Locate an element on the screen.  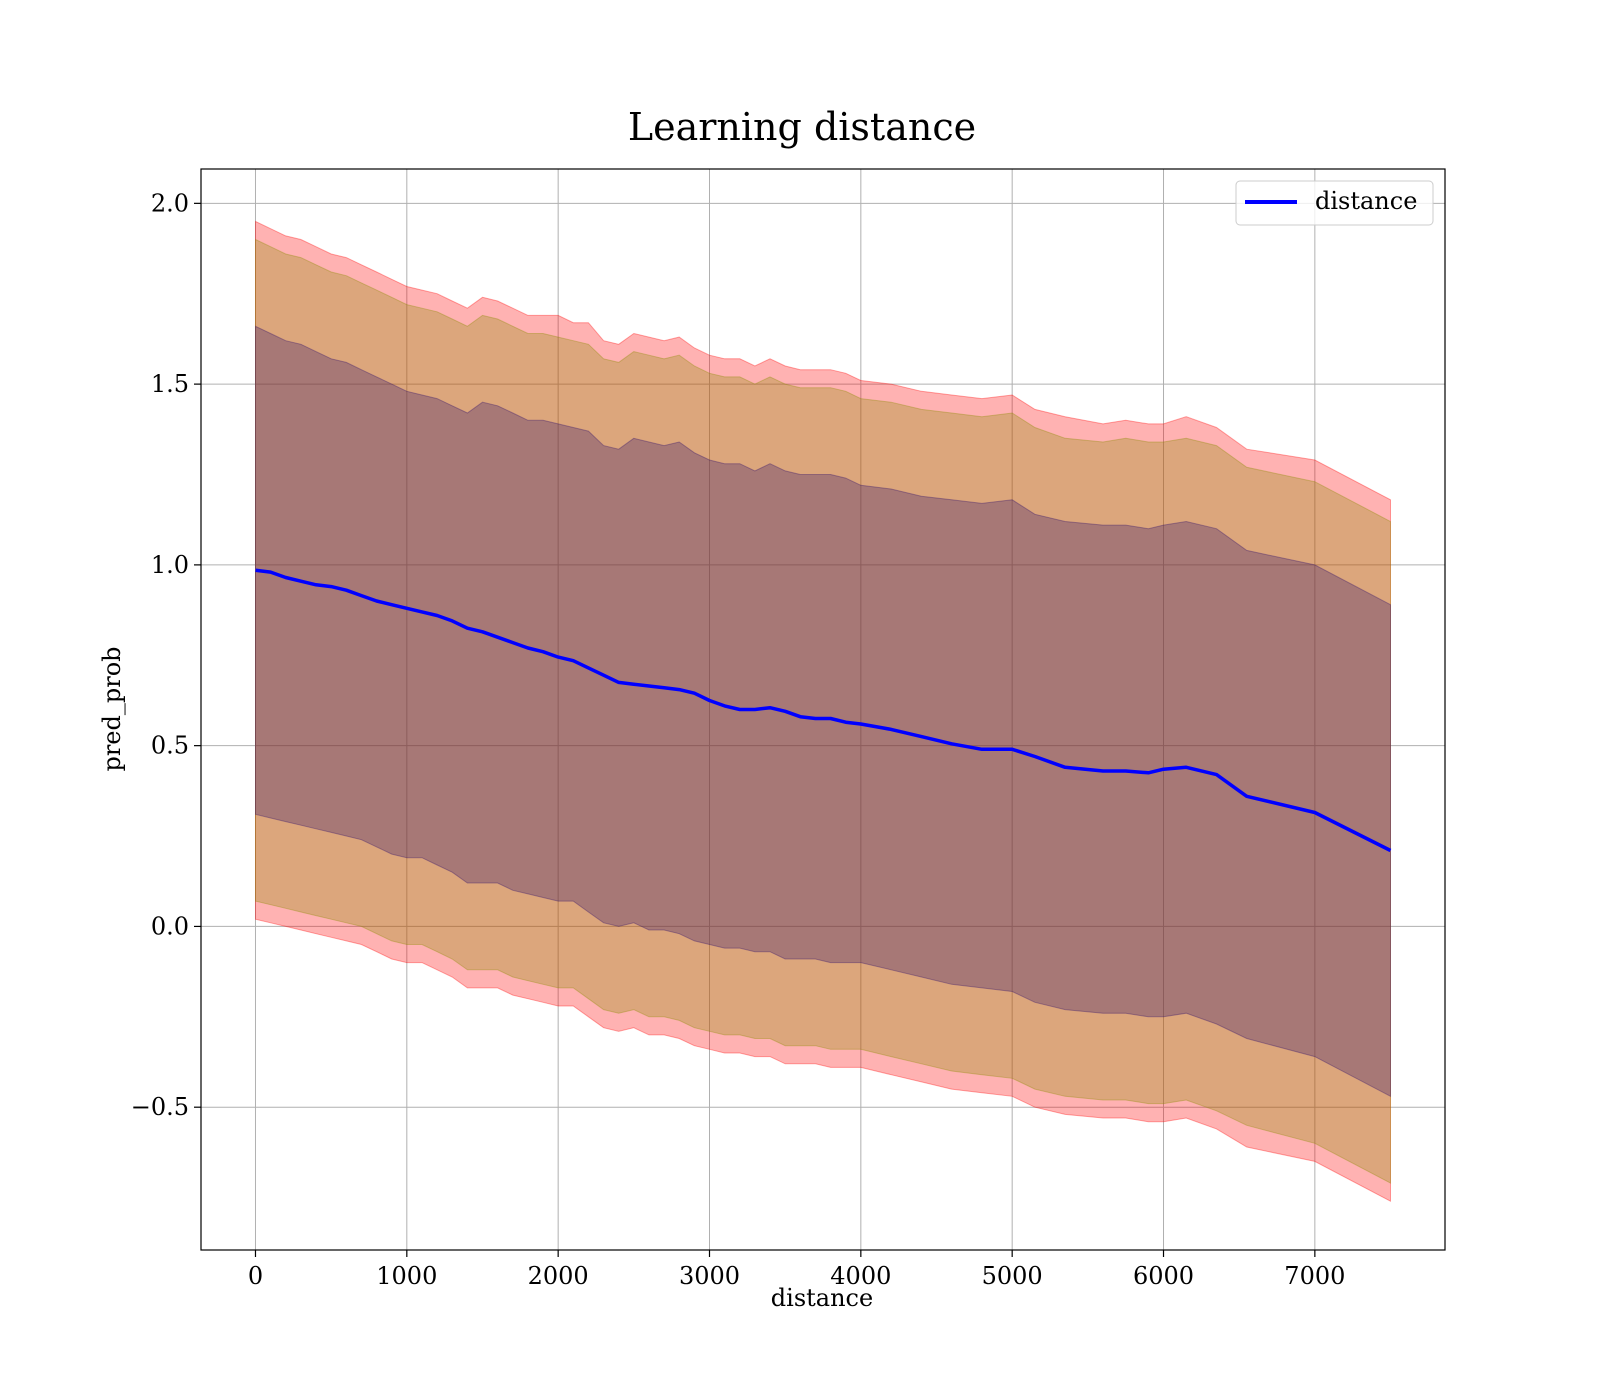
x-tick-label: 7000 is located at coordinates (1314, 1276).